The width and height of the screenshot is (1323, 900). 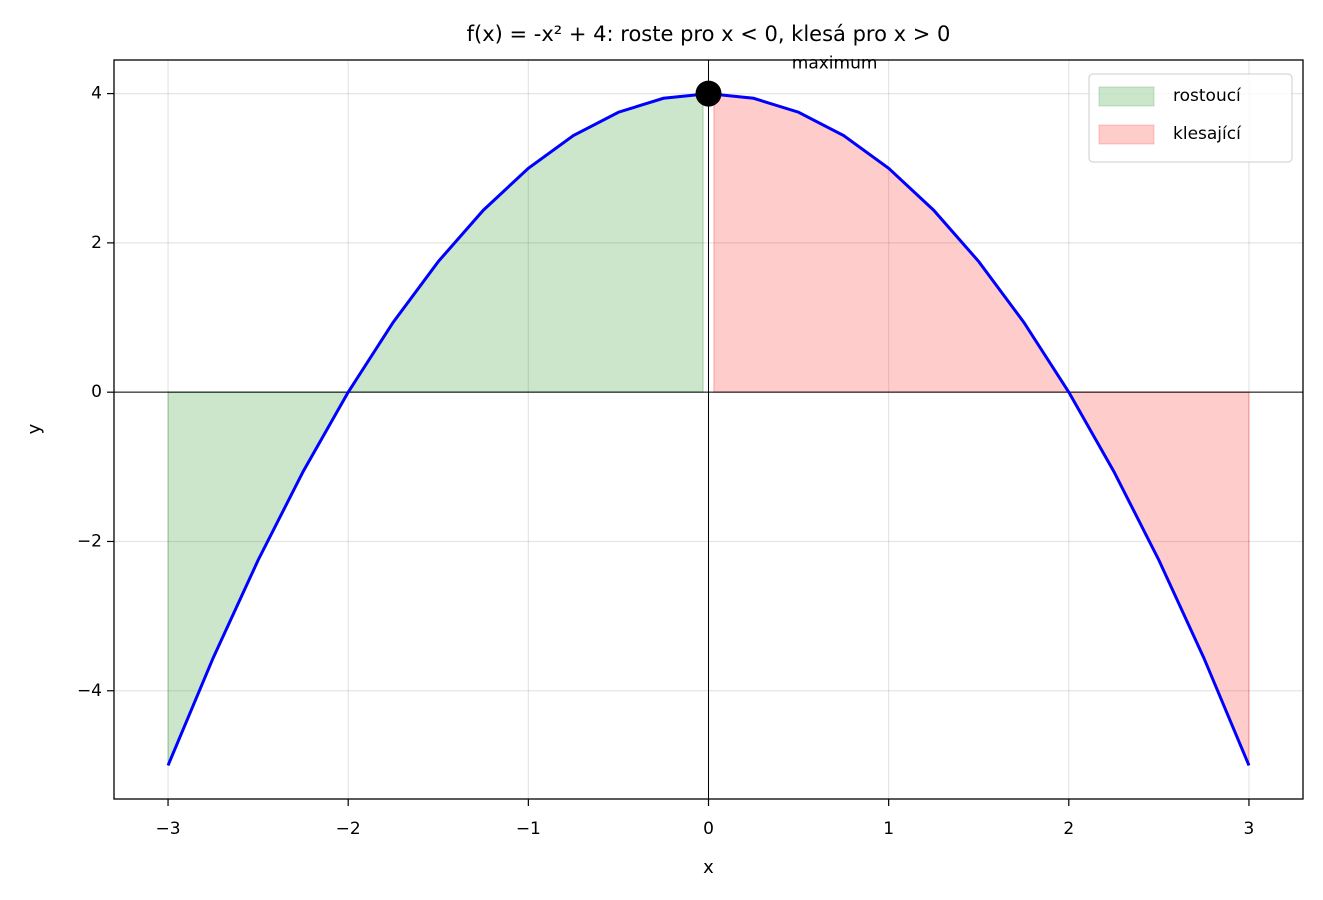 I want to click on x-tick-label: 3, so click(x=1249, y=829).